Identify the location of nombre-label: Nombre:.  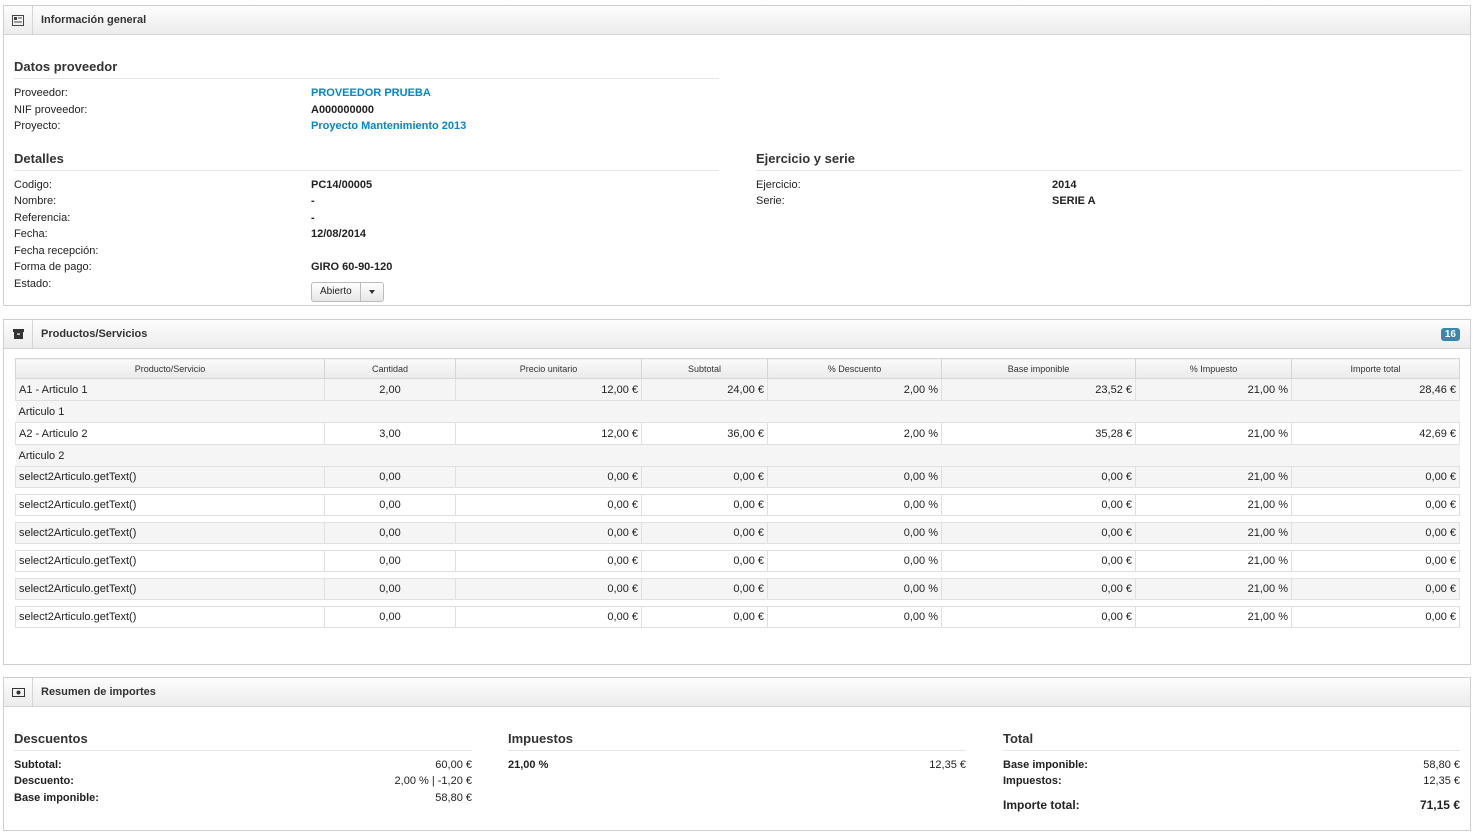
(35, 201).